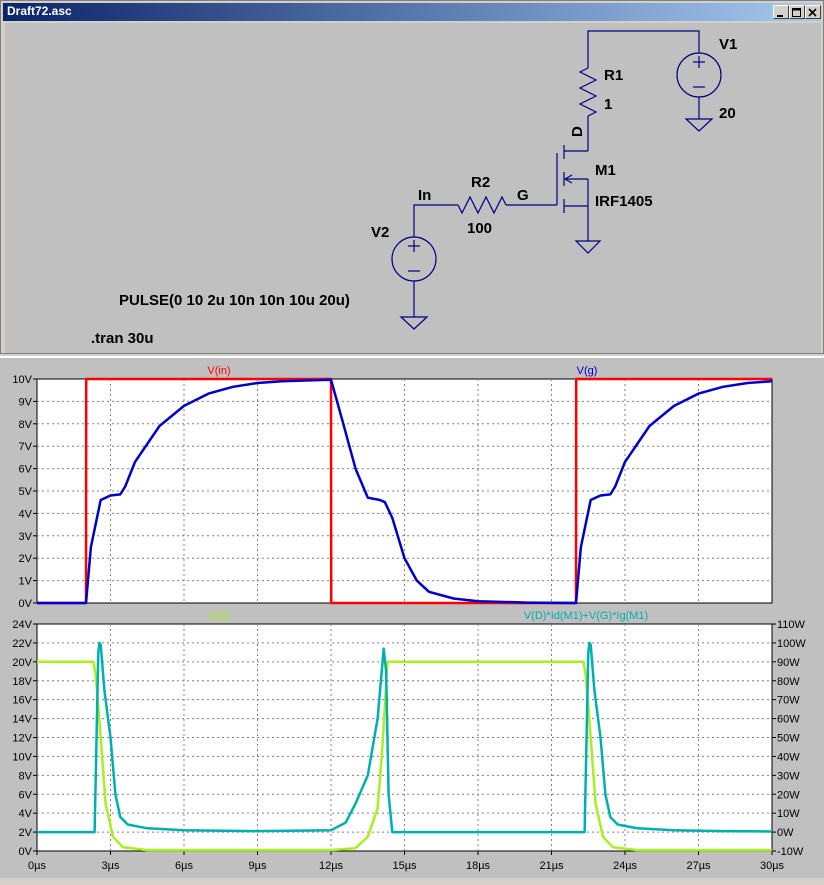 This screenshot has width=824, height=885. Describe the element at coordinates (586, 616) in the screenshot. I see `legend-v-d-id-m1-v-g-ig-m1-: V(D)*Id(M1)+V(G)*Ig(M1)` at that location.